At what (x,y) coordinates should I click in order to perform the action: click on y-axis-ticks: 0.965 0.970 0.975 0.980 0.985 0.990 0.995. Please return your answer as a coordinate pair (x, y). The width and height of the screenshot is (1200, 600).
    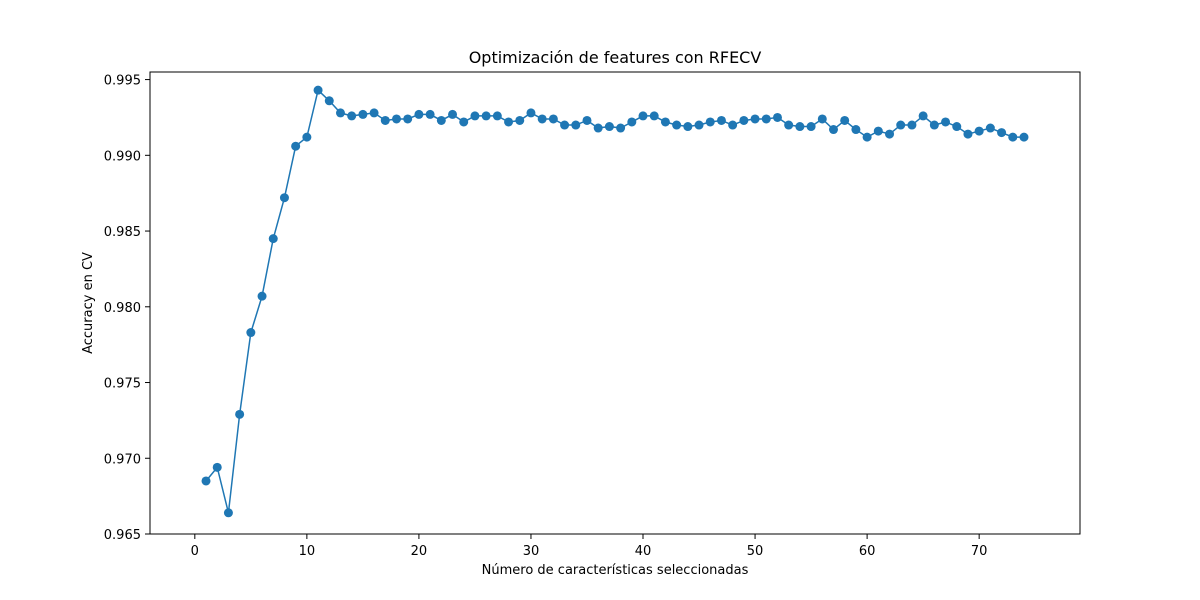
    Looking at the image, I should click on (127, 308).